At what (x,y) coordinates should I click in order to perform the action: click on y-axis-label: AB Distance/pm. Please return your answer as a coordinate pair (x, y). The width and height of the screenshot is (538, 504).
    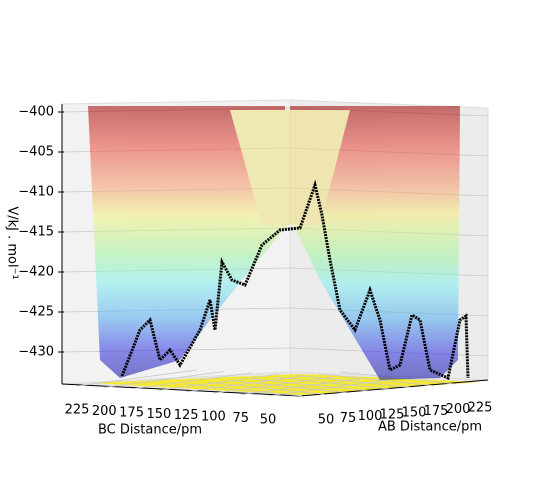
    Looking at the image, I should click on (430, 427).